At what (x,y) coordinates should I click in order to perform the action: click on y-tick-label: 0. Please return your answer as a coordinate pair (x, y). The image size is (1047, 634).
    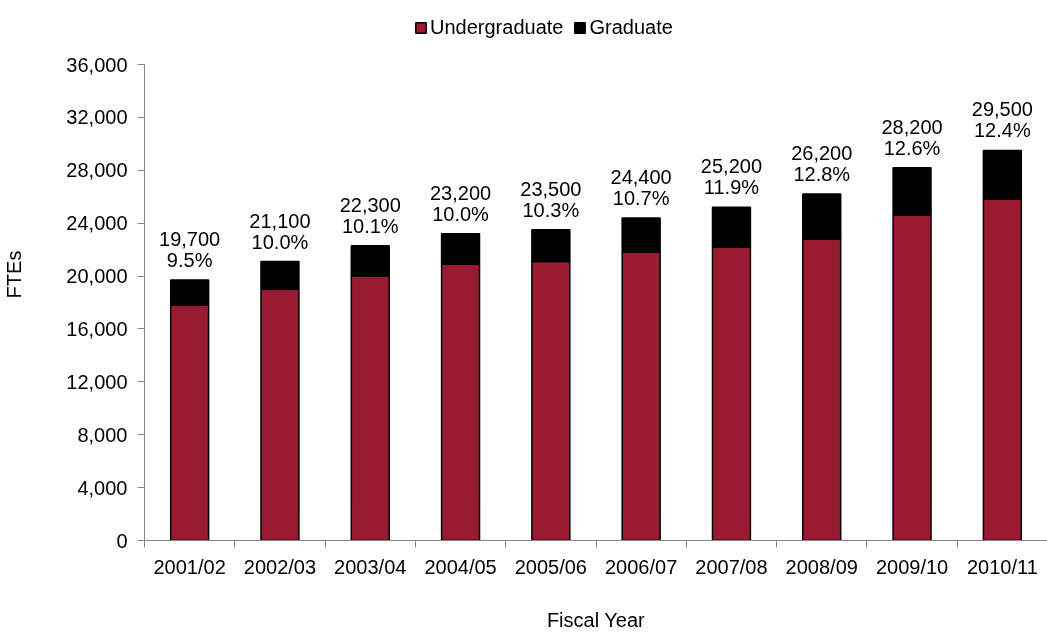
    Looking at the image, I should click on (122, 540).